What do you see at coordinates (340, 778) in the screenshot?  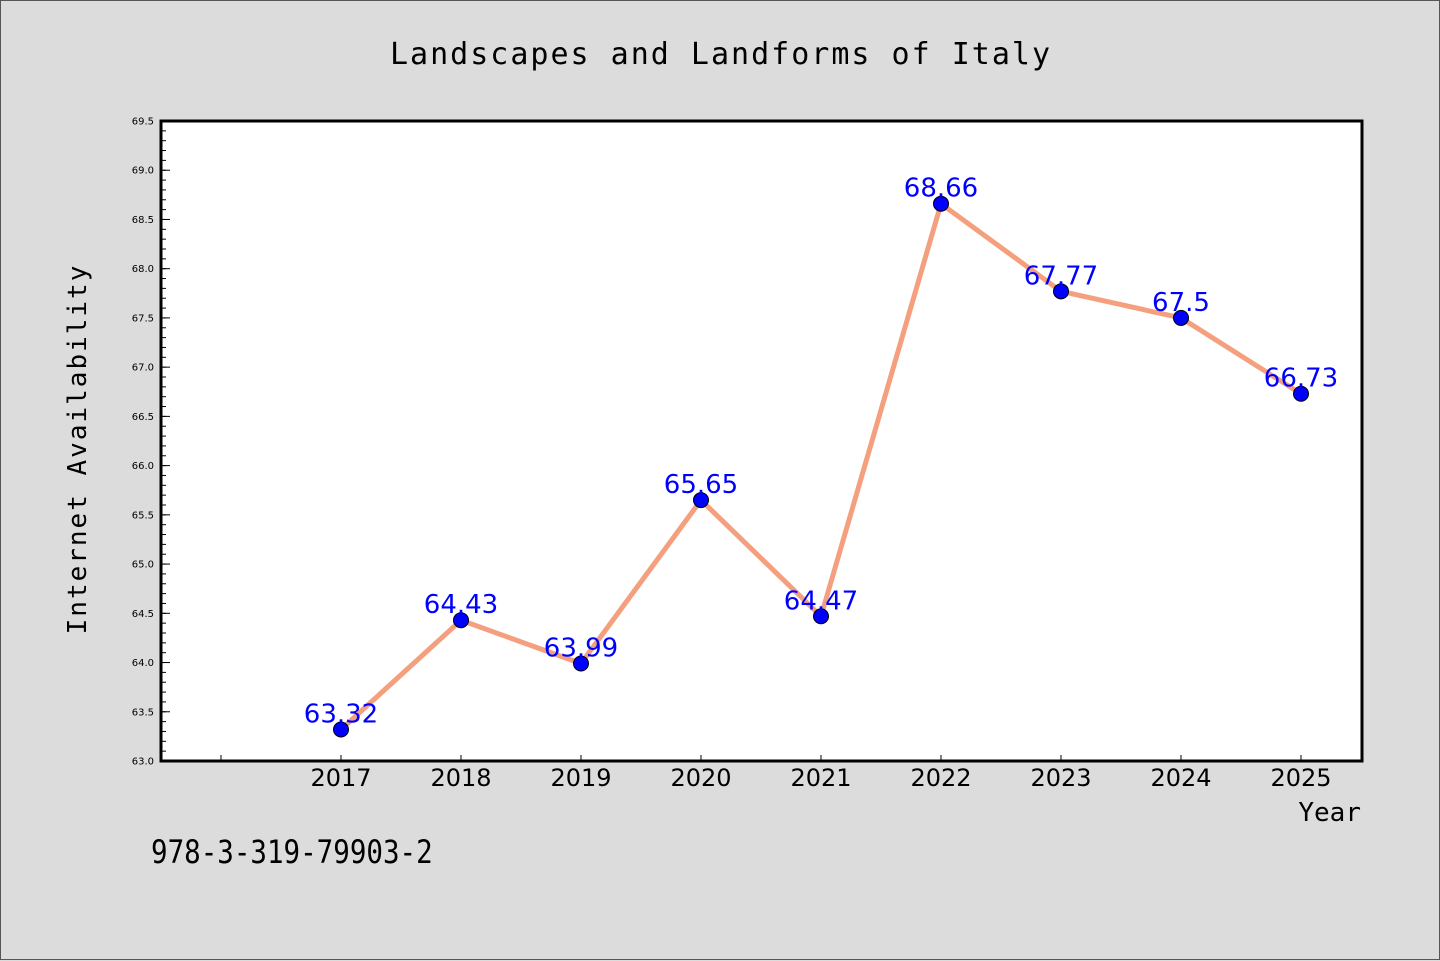 I see `x-tick-label: 2017` at bounding box center [340, 778].